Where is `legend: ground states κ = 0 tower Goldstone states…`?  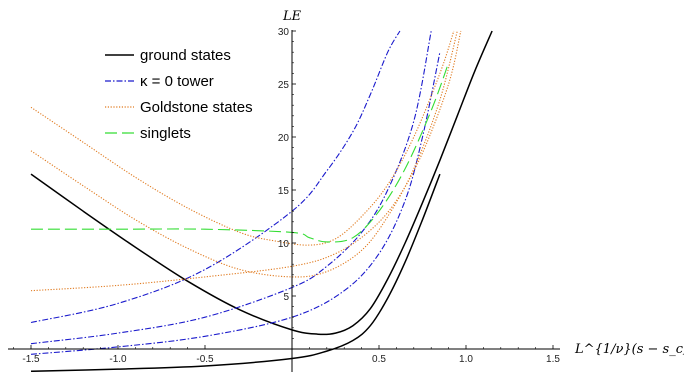
legend: ground states κ = 0 tower Goldstone states… is located at coordinates (179, 94).